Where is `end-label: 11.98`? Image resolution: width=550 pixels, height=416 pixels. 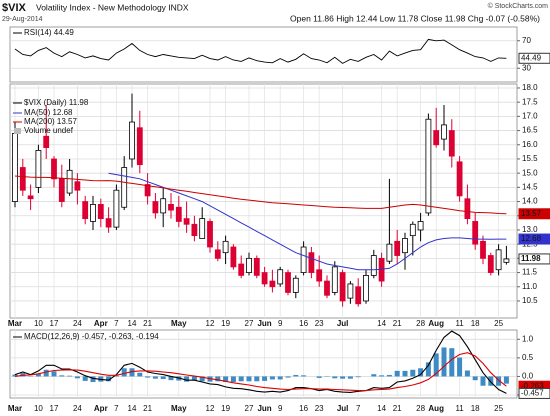 end-label: 11.98 is located at coordinates (531, 258).